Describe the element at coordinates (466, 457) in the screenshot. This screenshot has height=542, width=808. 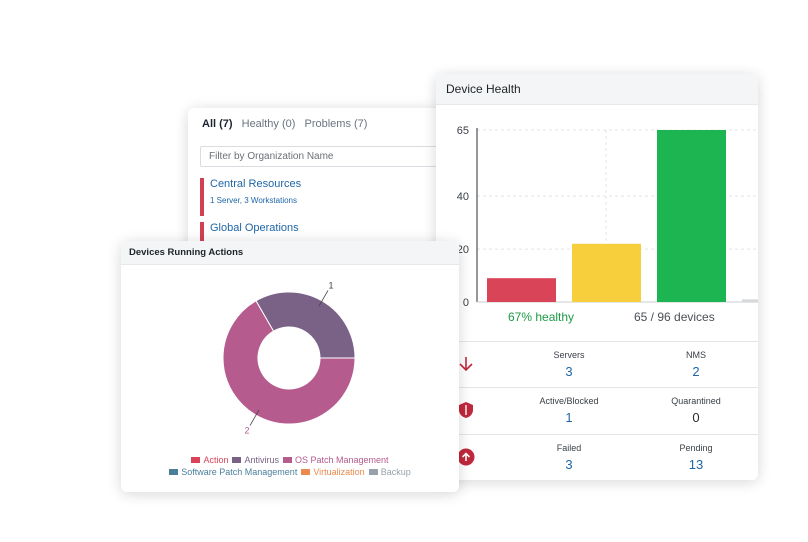
I see `upload-circle-icon` at that location.